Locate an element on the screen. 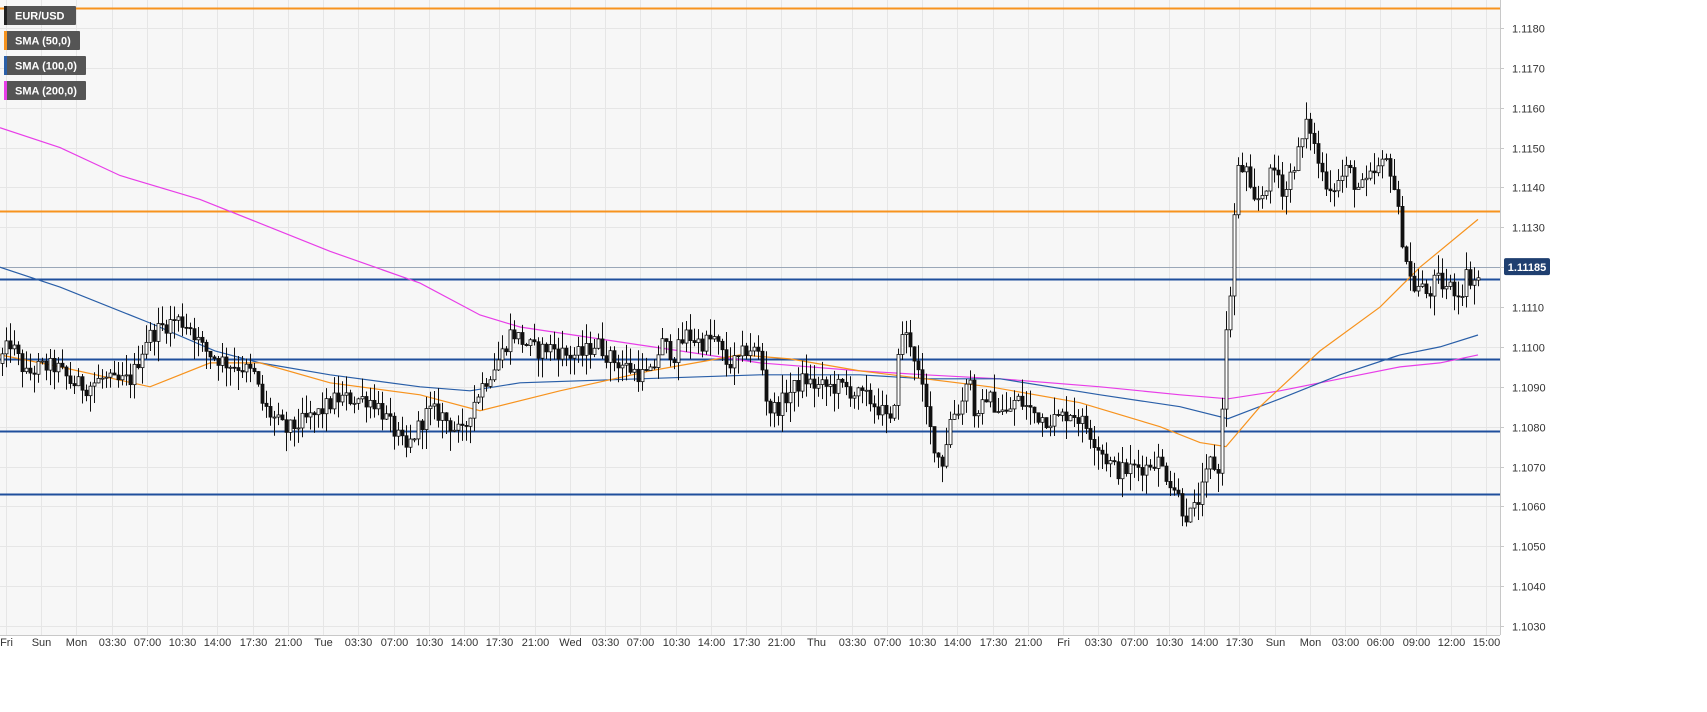  legend-item: SMA (200,0) is located at coordinates (45, 90).